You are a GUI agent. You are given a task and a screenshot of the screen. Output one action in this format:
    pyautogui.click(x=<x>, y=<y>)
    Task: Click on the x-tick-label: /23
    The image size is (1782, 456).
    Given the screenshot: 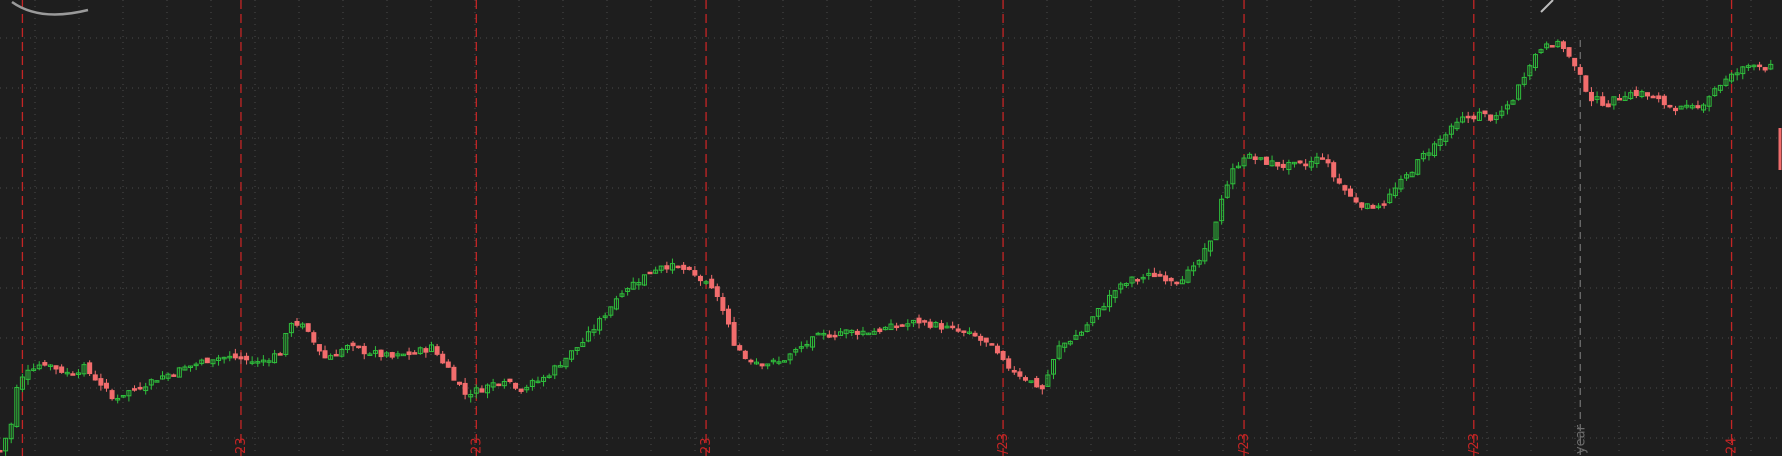 What is the action you would take?
    pyautogui.click(x=1244, y=443)
    